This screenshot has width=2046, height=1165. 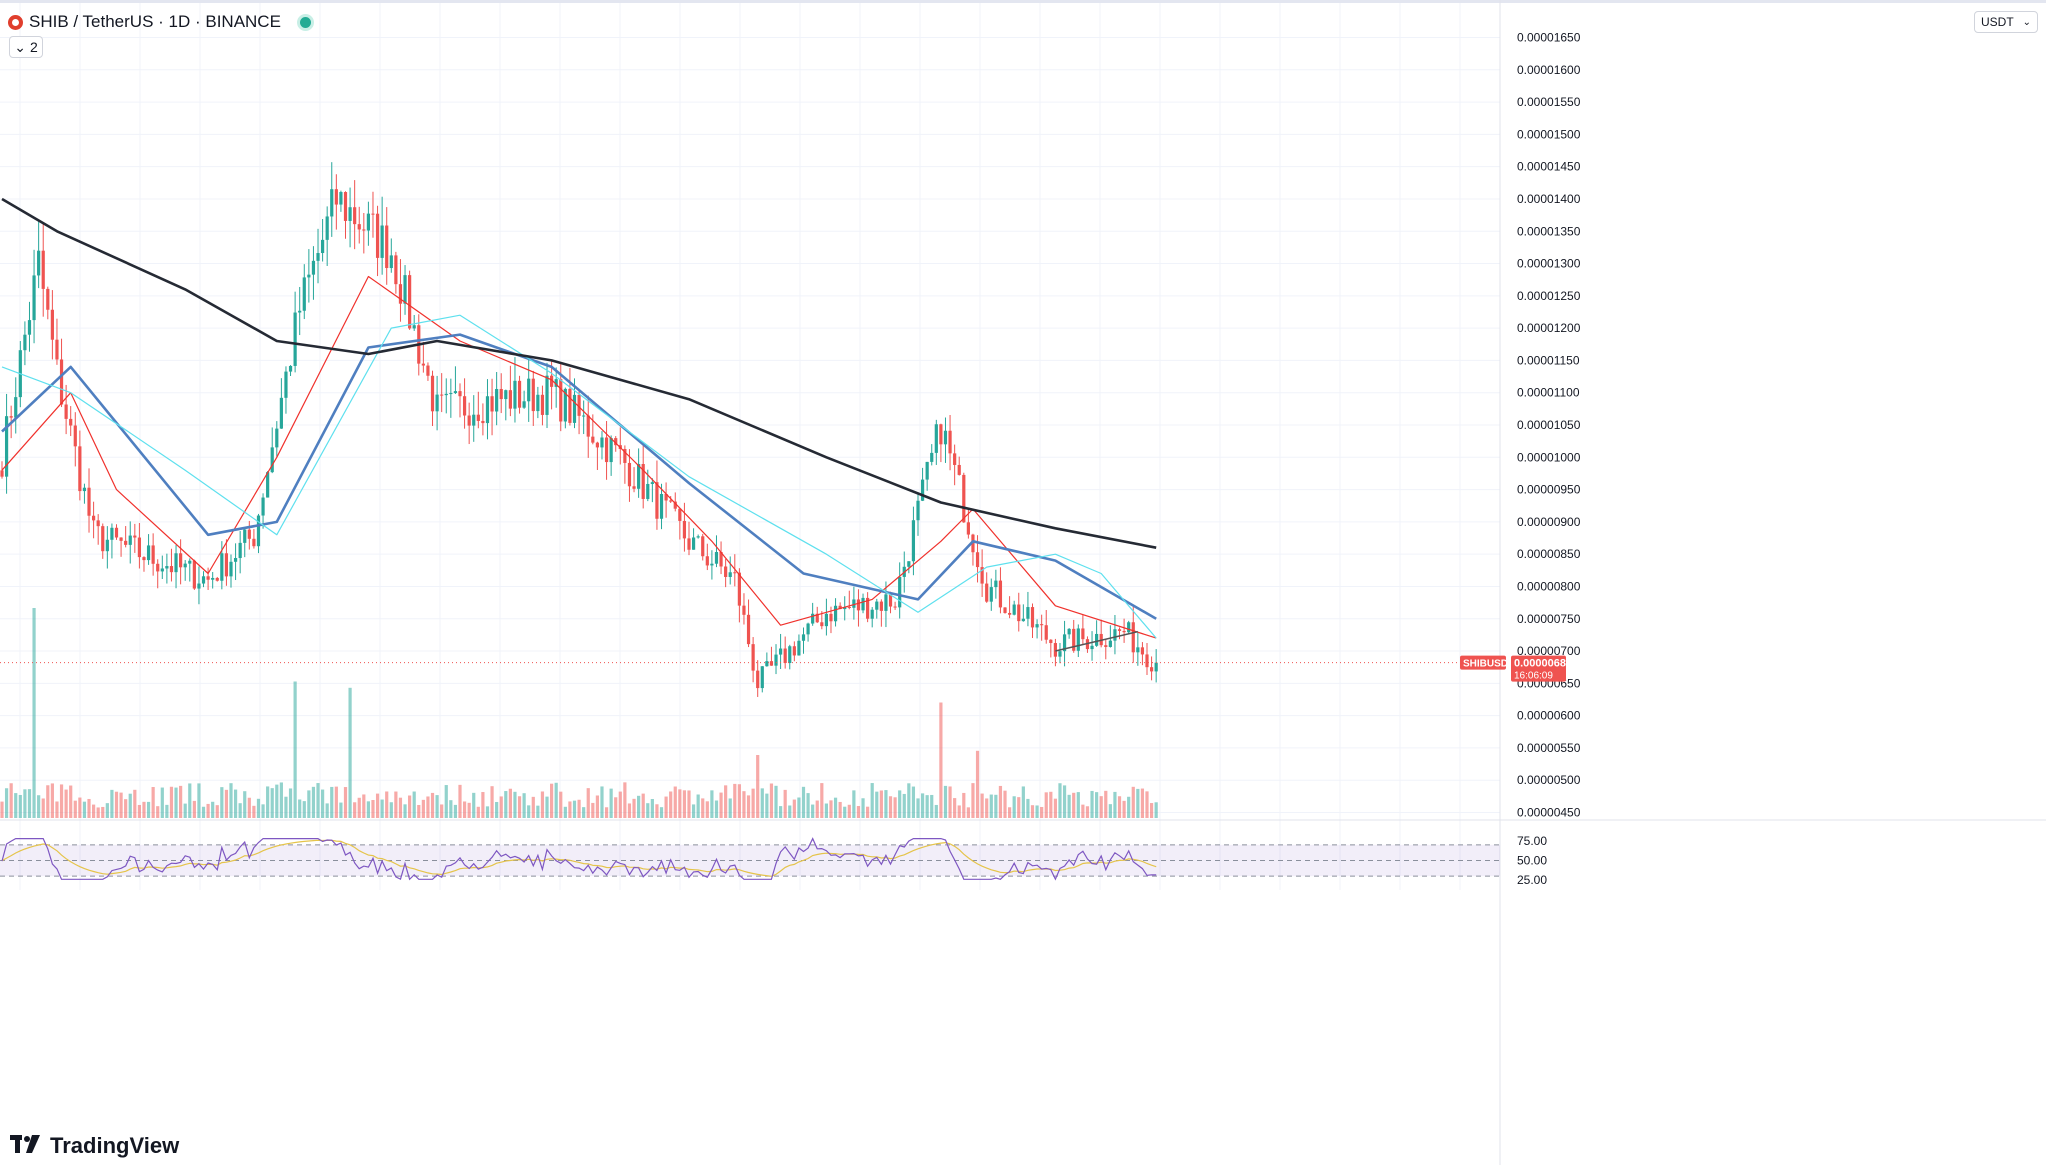 I want to click on currency-select: USDT ⌄, so click(x=2006, y=22).